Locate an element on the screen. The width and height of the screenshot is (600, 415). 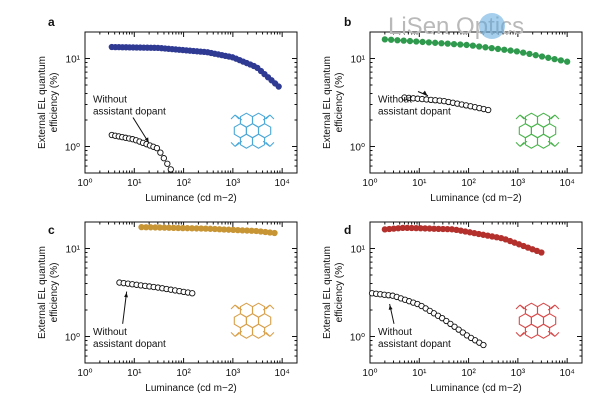
panel-label-c: c is located at coordinates (51, 230).